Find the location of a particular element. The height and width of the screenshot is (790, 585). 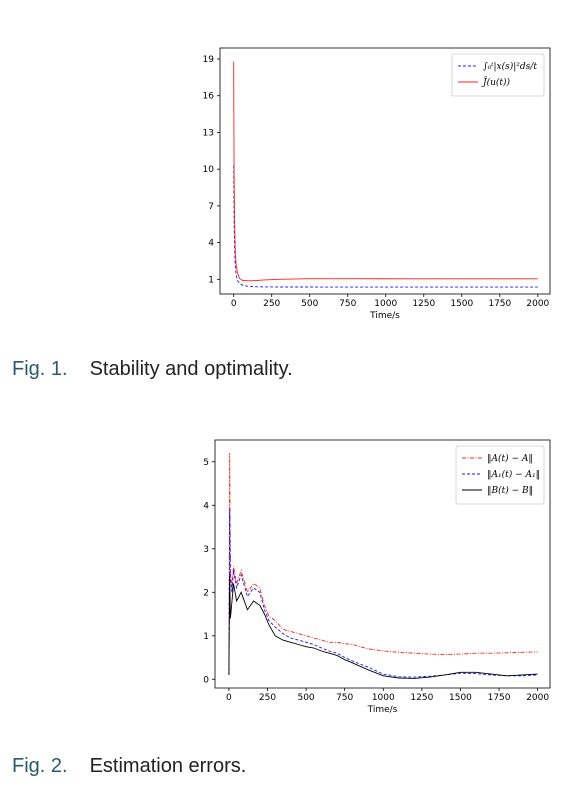

y-tick-label: 3 is located at coordinates (206, 550).